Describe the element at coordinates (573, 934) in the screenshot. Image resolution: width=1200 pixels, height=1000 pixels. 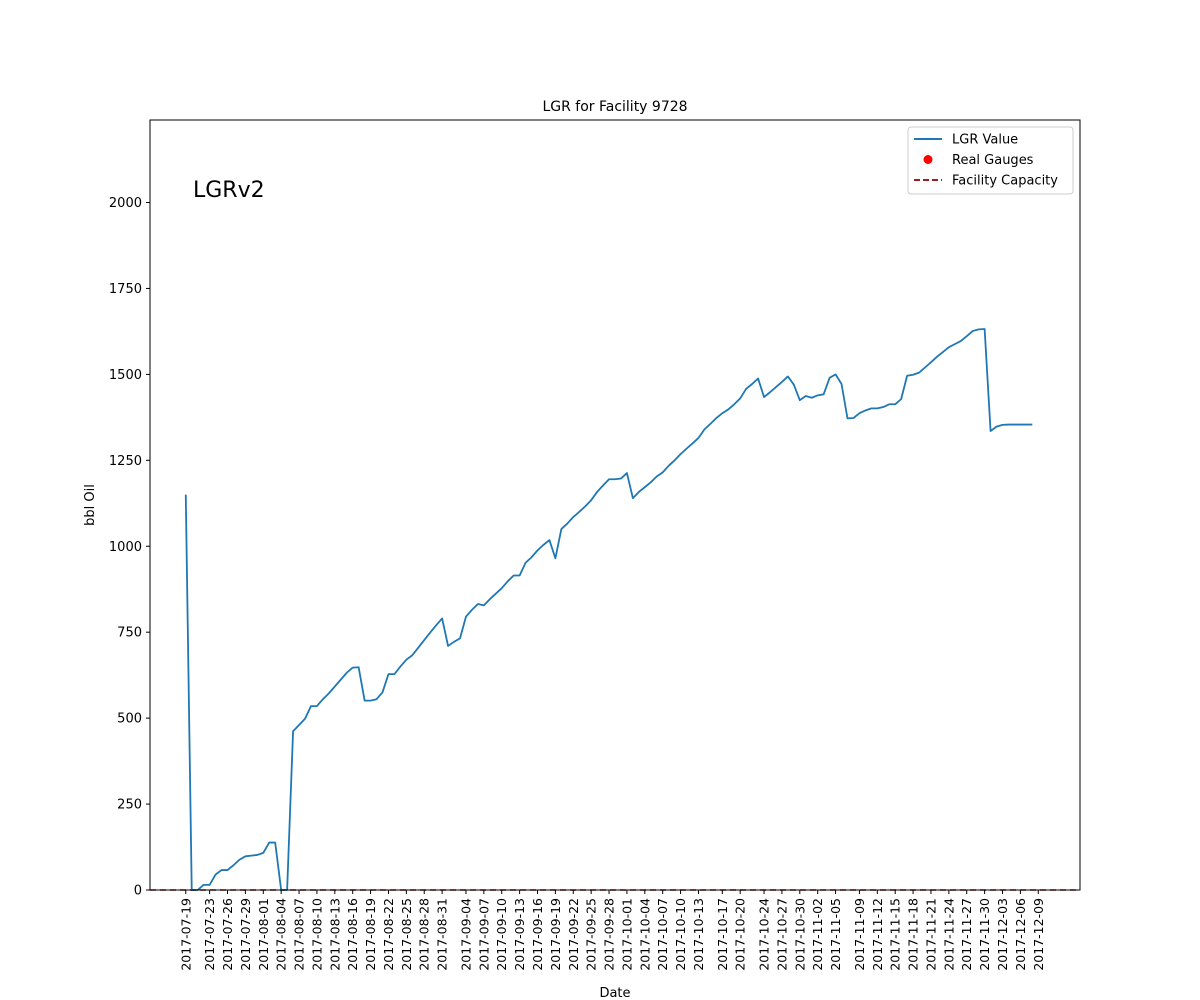
I see `x-tick-label: 2017-09-22` at that location.